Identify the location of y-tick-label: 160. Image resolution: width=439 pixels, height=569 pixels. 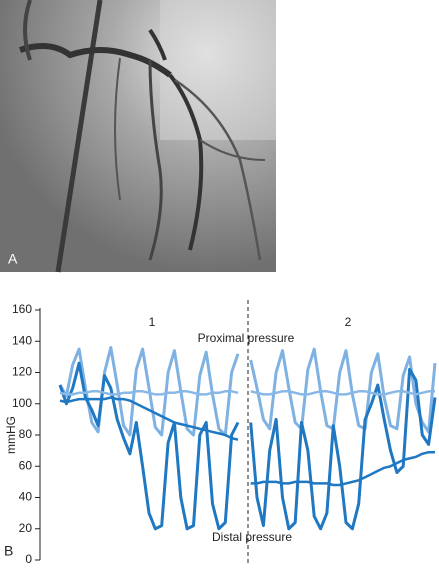
(22, 309).